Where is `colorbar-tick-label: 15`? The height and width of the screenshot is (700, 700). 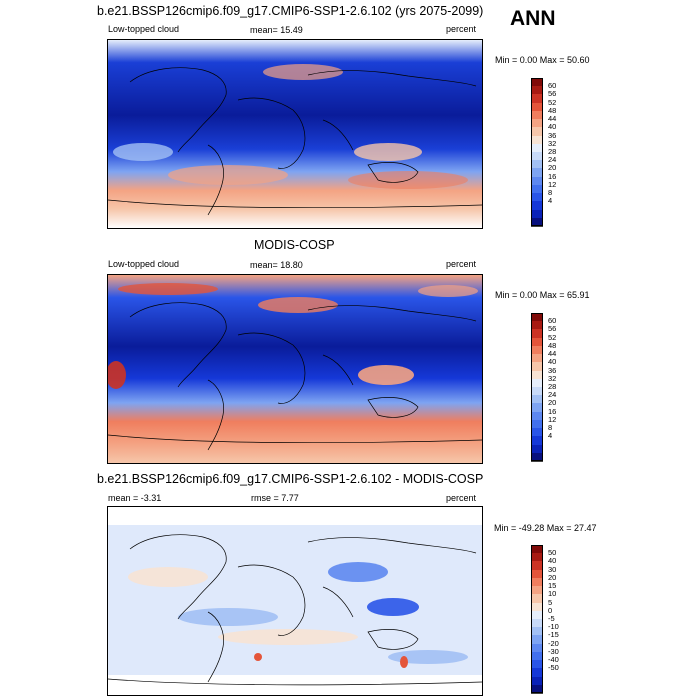 colorbar-tick-label: 15 is located at coordinates (552, 586).